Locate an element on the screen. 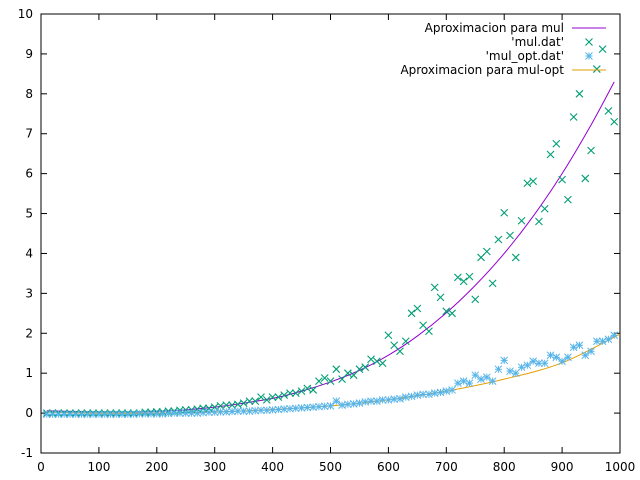 The width and height of the screenshot is (640, 480). y-tick-label: 7 is located at coordinates (29, 134).